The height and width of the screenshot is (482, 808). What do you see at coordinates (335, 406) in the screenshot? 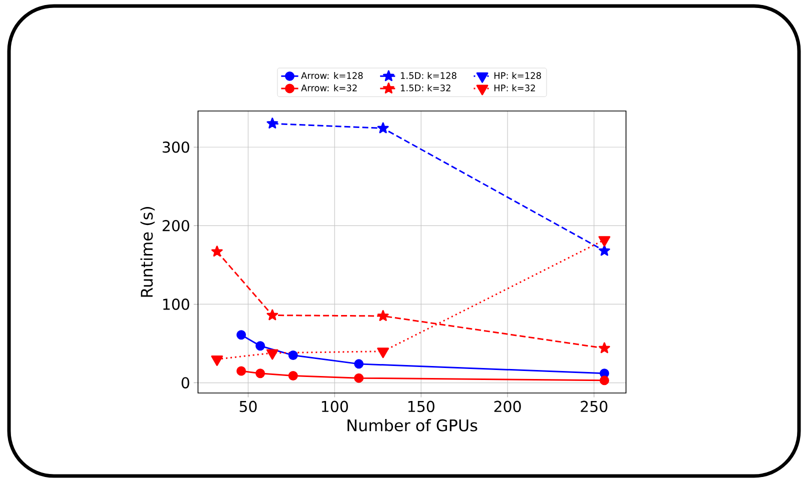
I see `x-tick-label: 100` at bounding box center [335, 406].